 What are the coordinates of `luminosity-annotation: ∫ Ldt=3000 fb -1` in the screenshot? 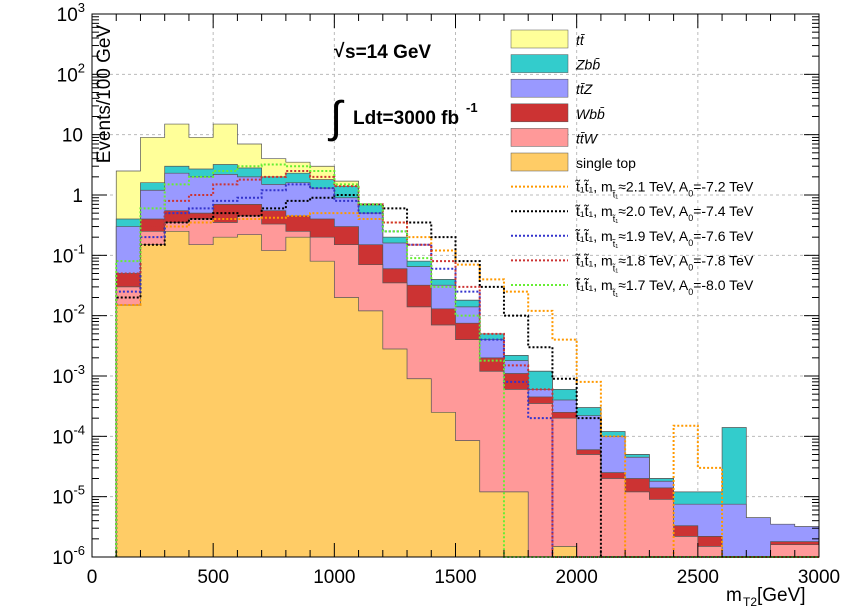 It's located at (402, 117).